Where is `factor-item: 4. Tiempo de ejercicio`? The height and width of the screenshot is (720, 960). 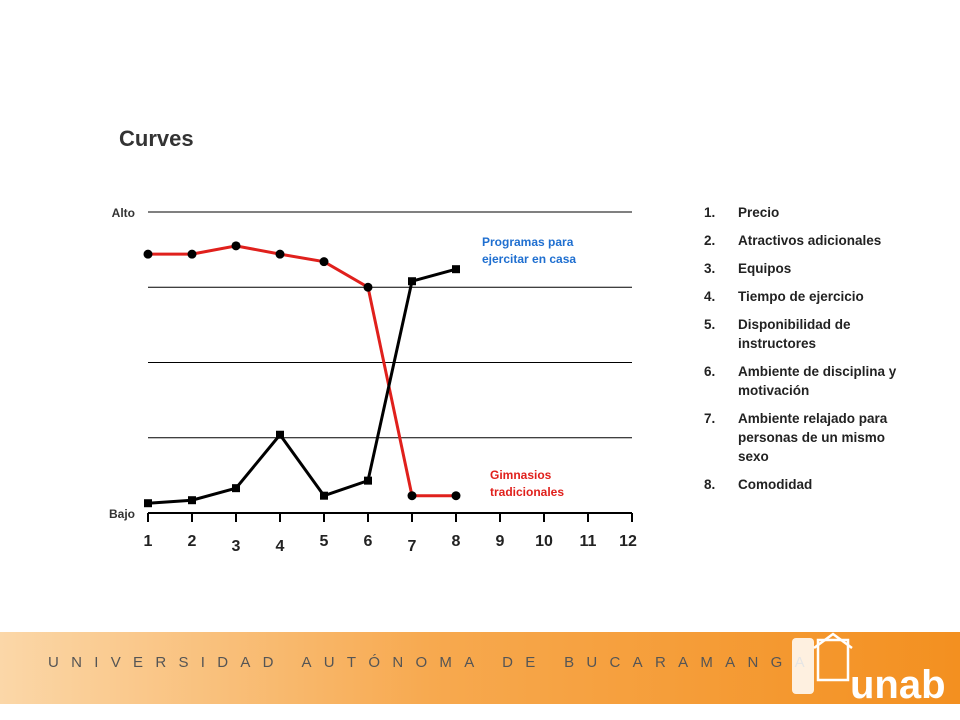 factor-item: 4. Tiempo de ejercicio is located at coordinates (809, 296).